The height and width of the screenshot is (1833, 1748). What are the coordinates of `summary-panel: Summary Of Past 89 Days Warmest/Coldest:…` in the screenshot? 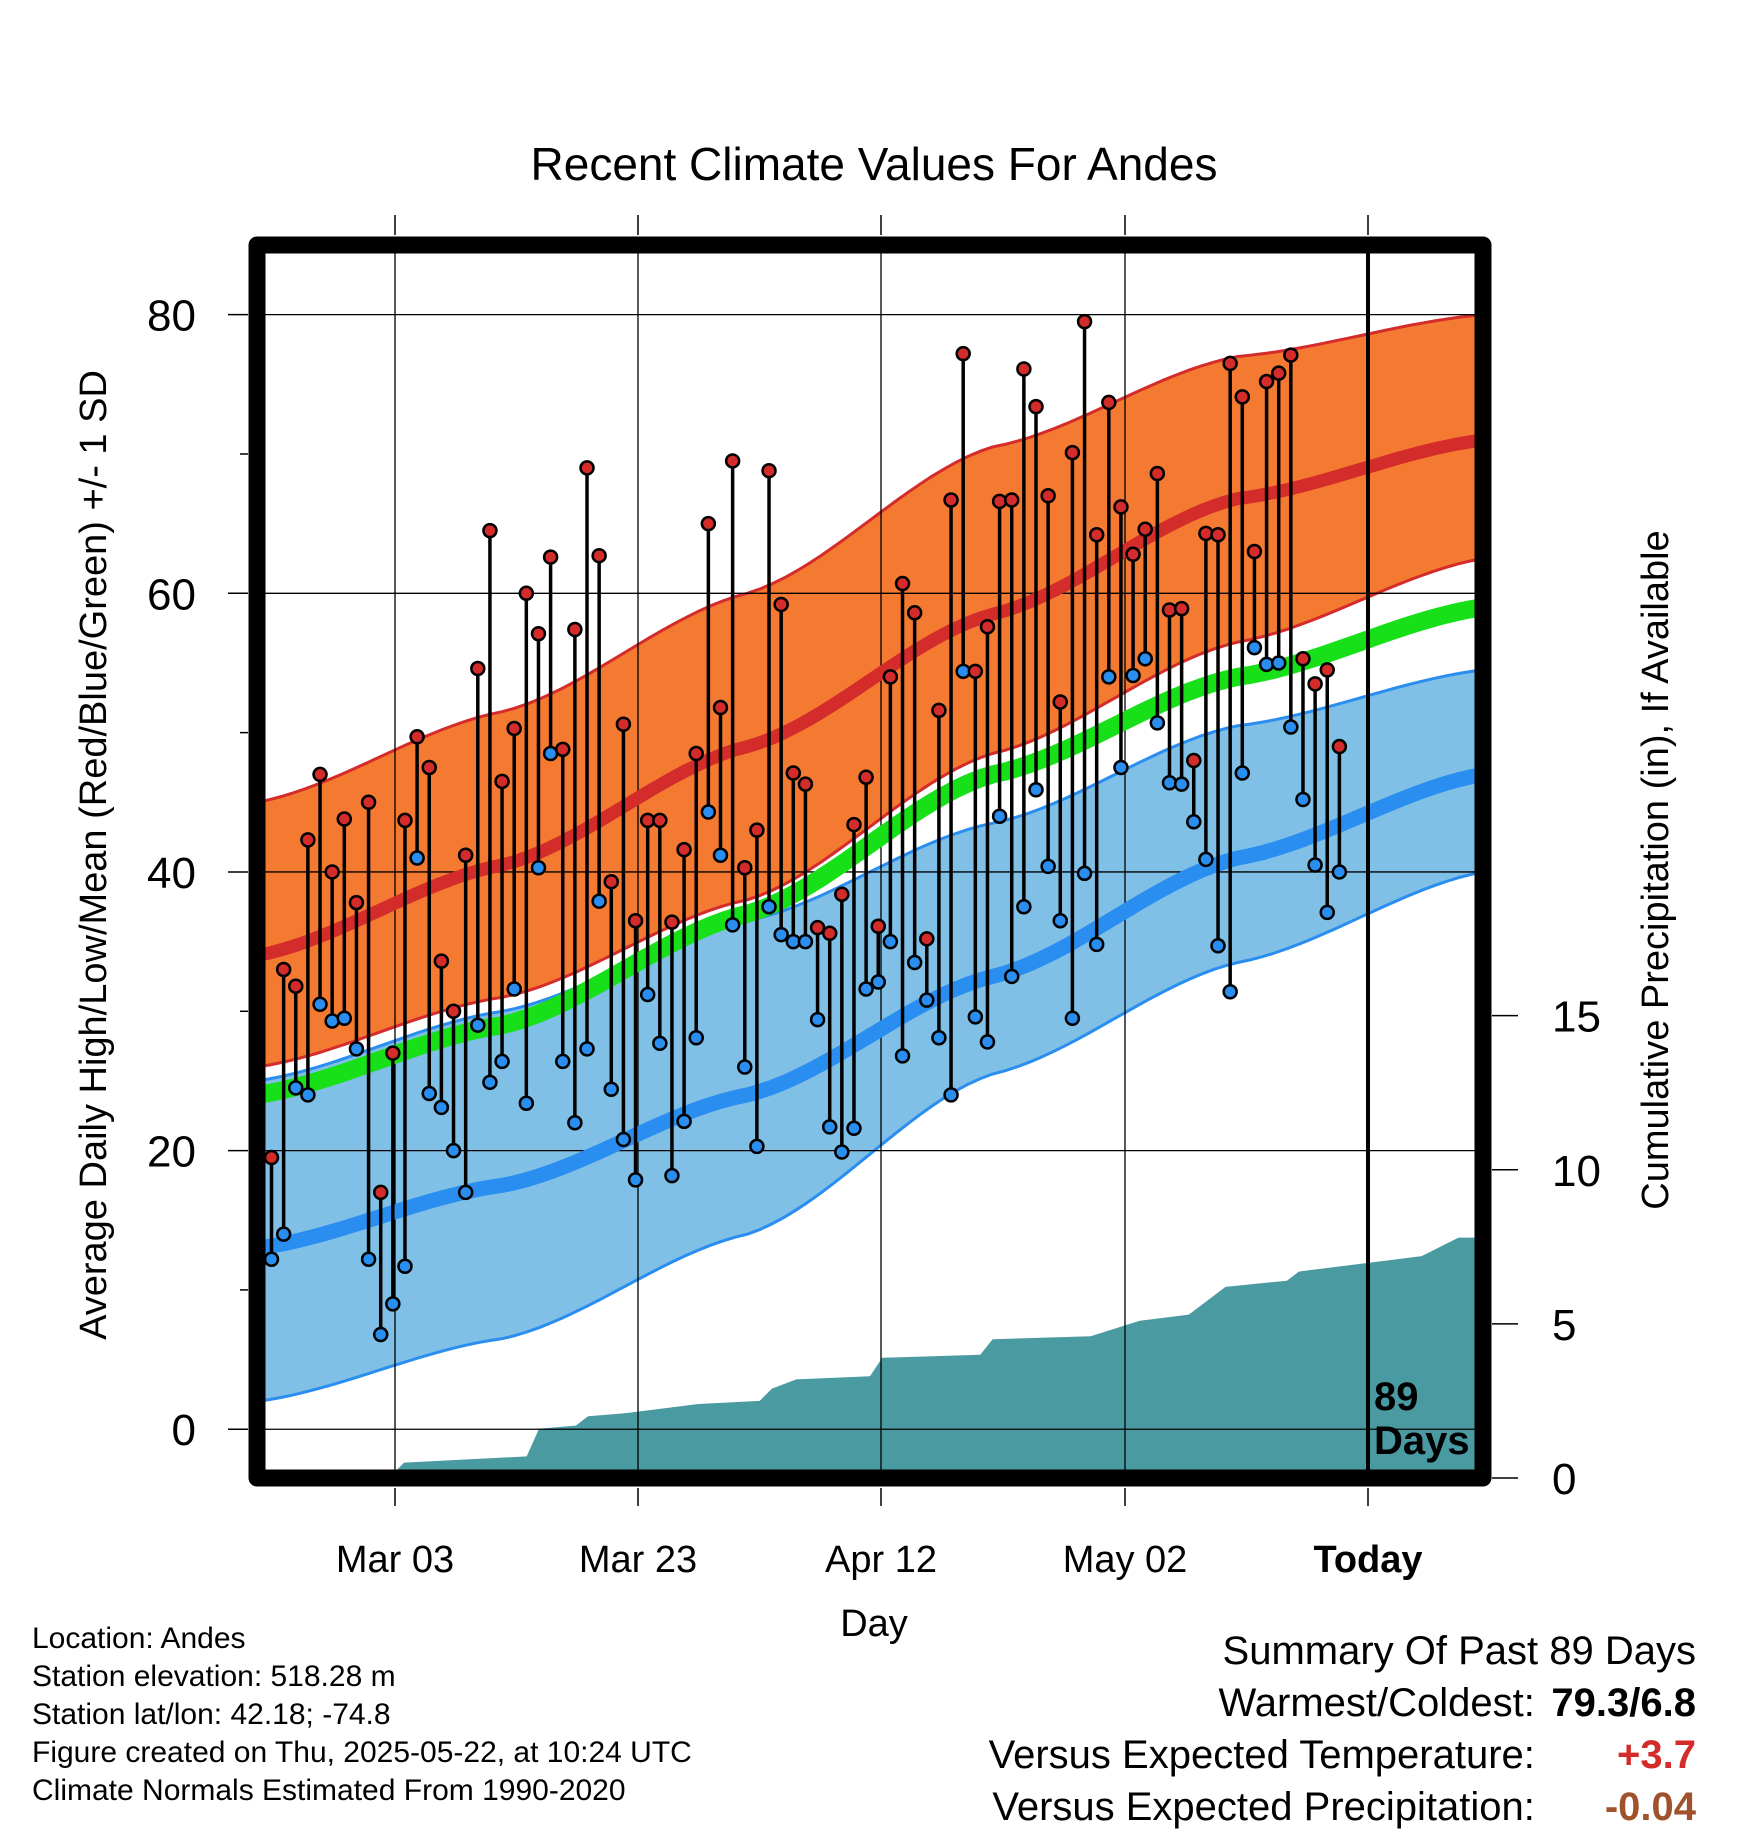 It's located at (1342, 1729).